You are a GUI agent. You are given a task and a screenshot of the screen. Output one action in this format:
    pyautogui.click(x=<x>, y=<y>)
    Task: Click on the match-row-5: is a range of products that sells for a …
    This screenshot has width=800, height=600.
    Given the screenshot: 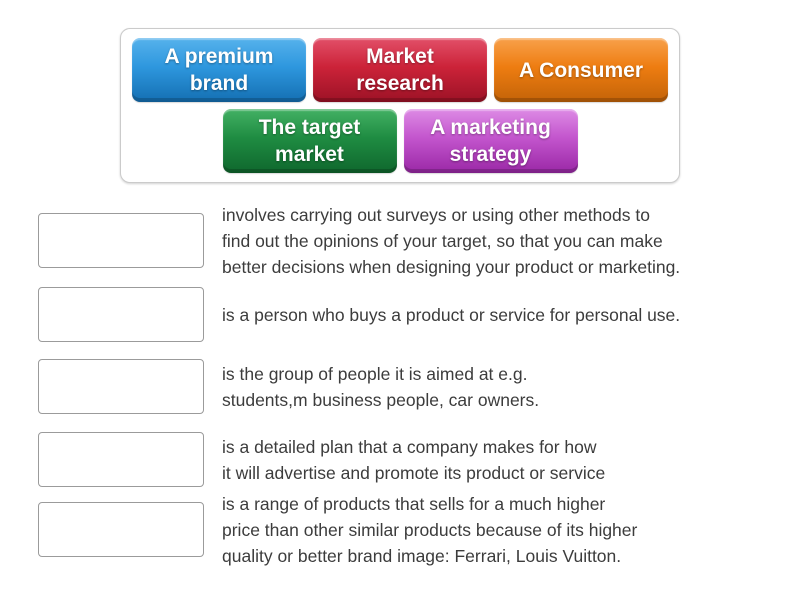 What is the action you would take?
    pyautogui.click(x=408, y=530)
    